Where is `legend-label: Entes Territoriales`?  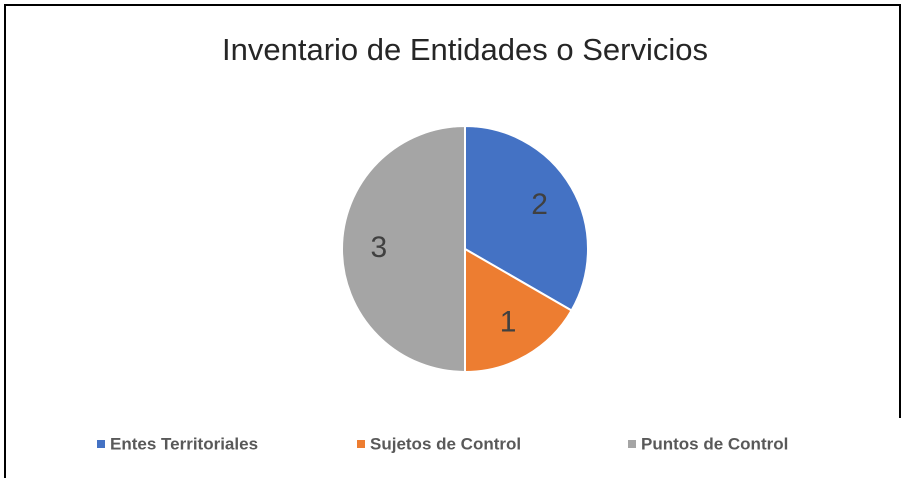 legend-label: Entes Territoriales is located at coordinates (184, 443).